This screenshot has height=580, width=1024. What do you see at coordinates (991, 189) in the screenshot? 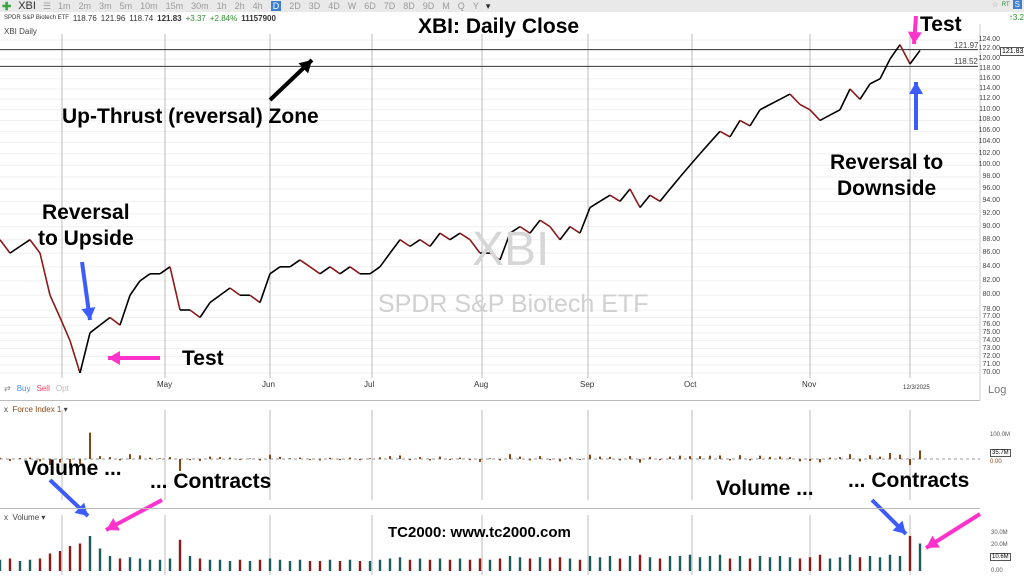
I see `y-tick: 96.00` at bounding box center [991, 189].